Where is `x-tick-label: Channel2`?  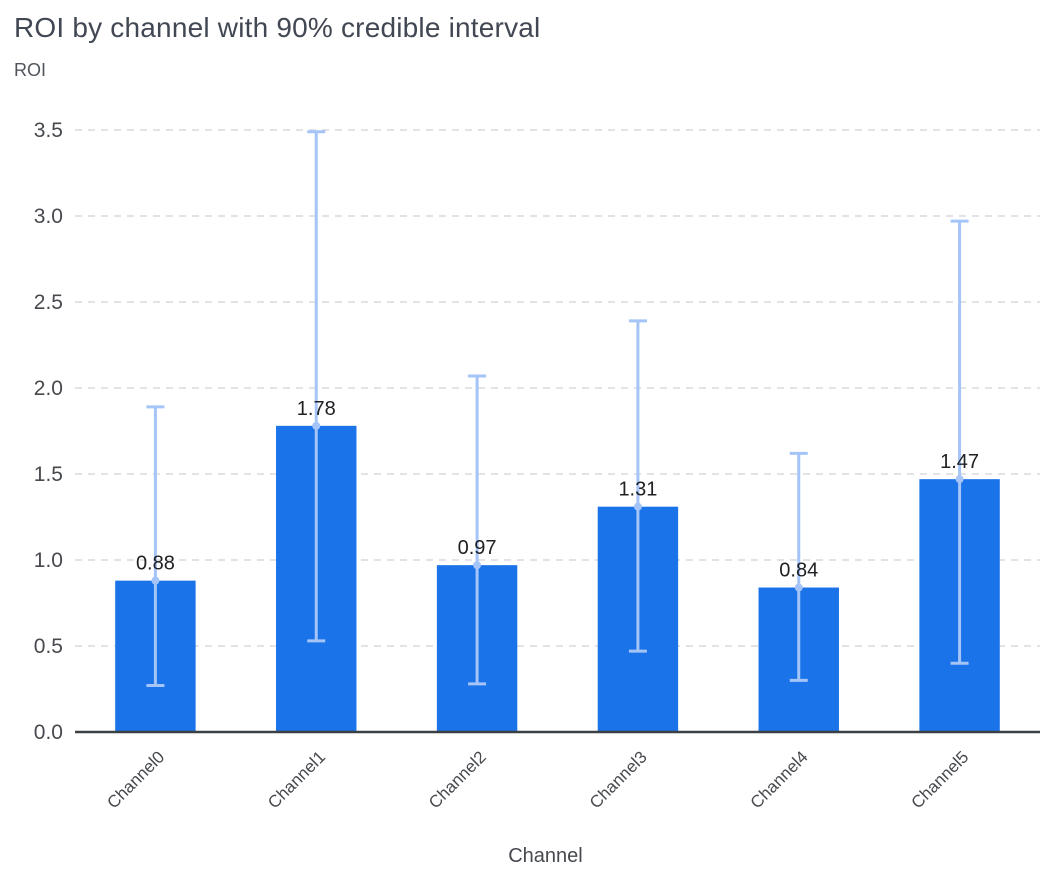 x-tick-label: Channel2 is located at coordinates (457, 779).